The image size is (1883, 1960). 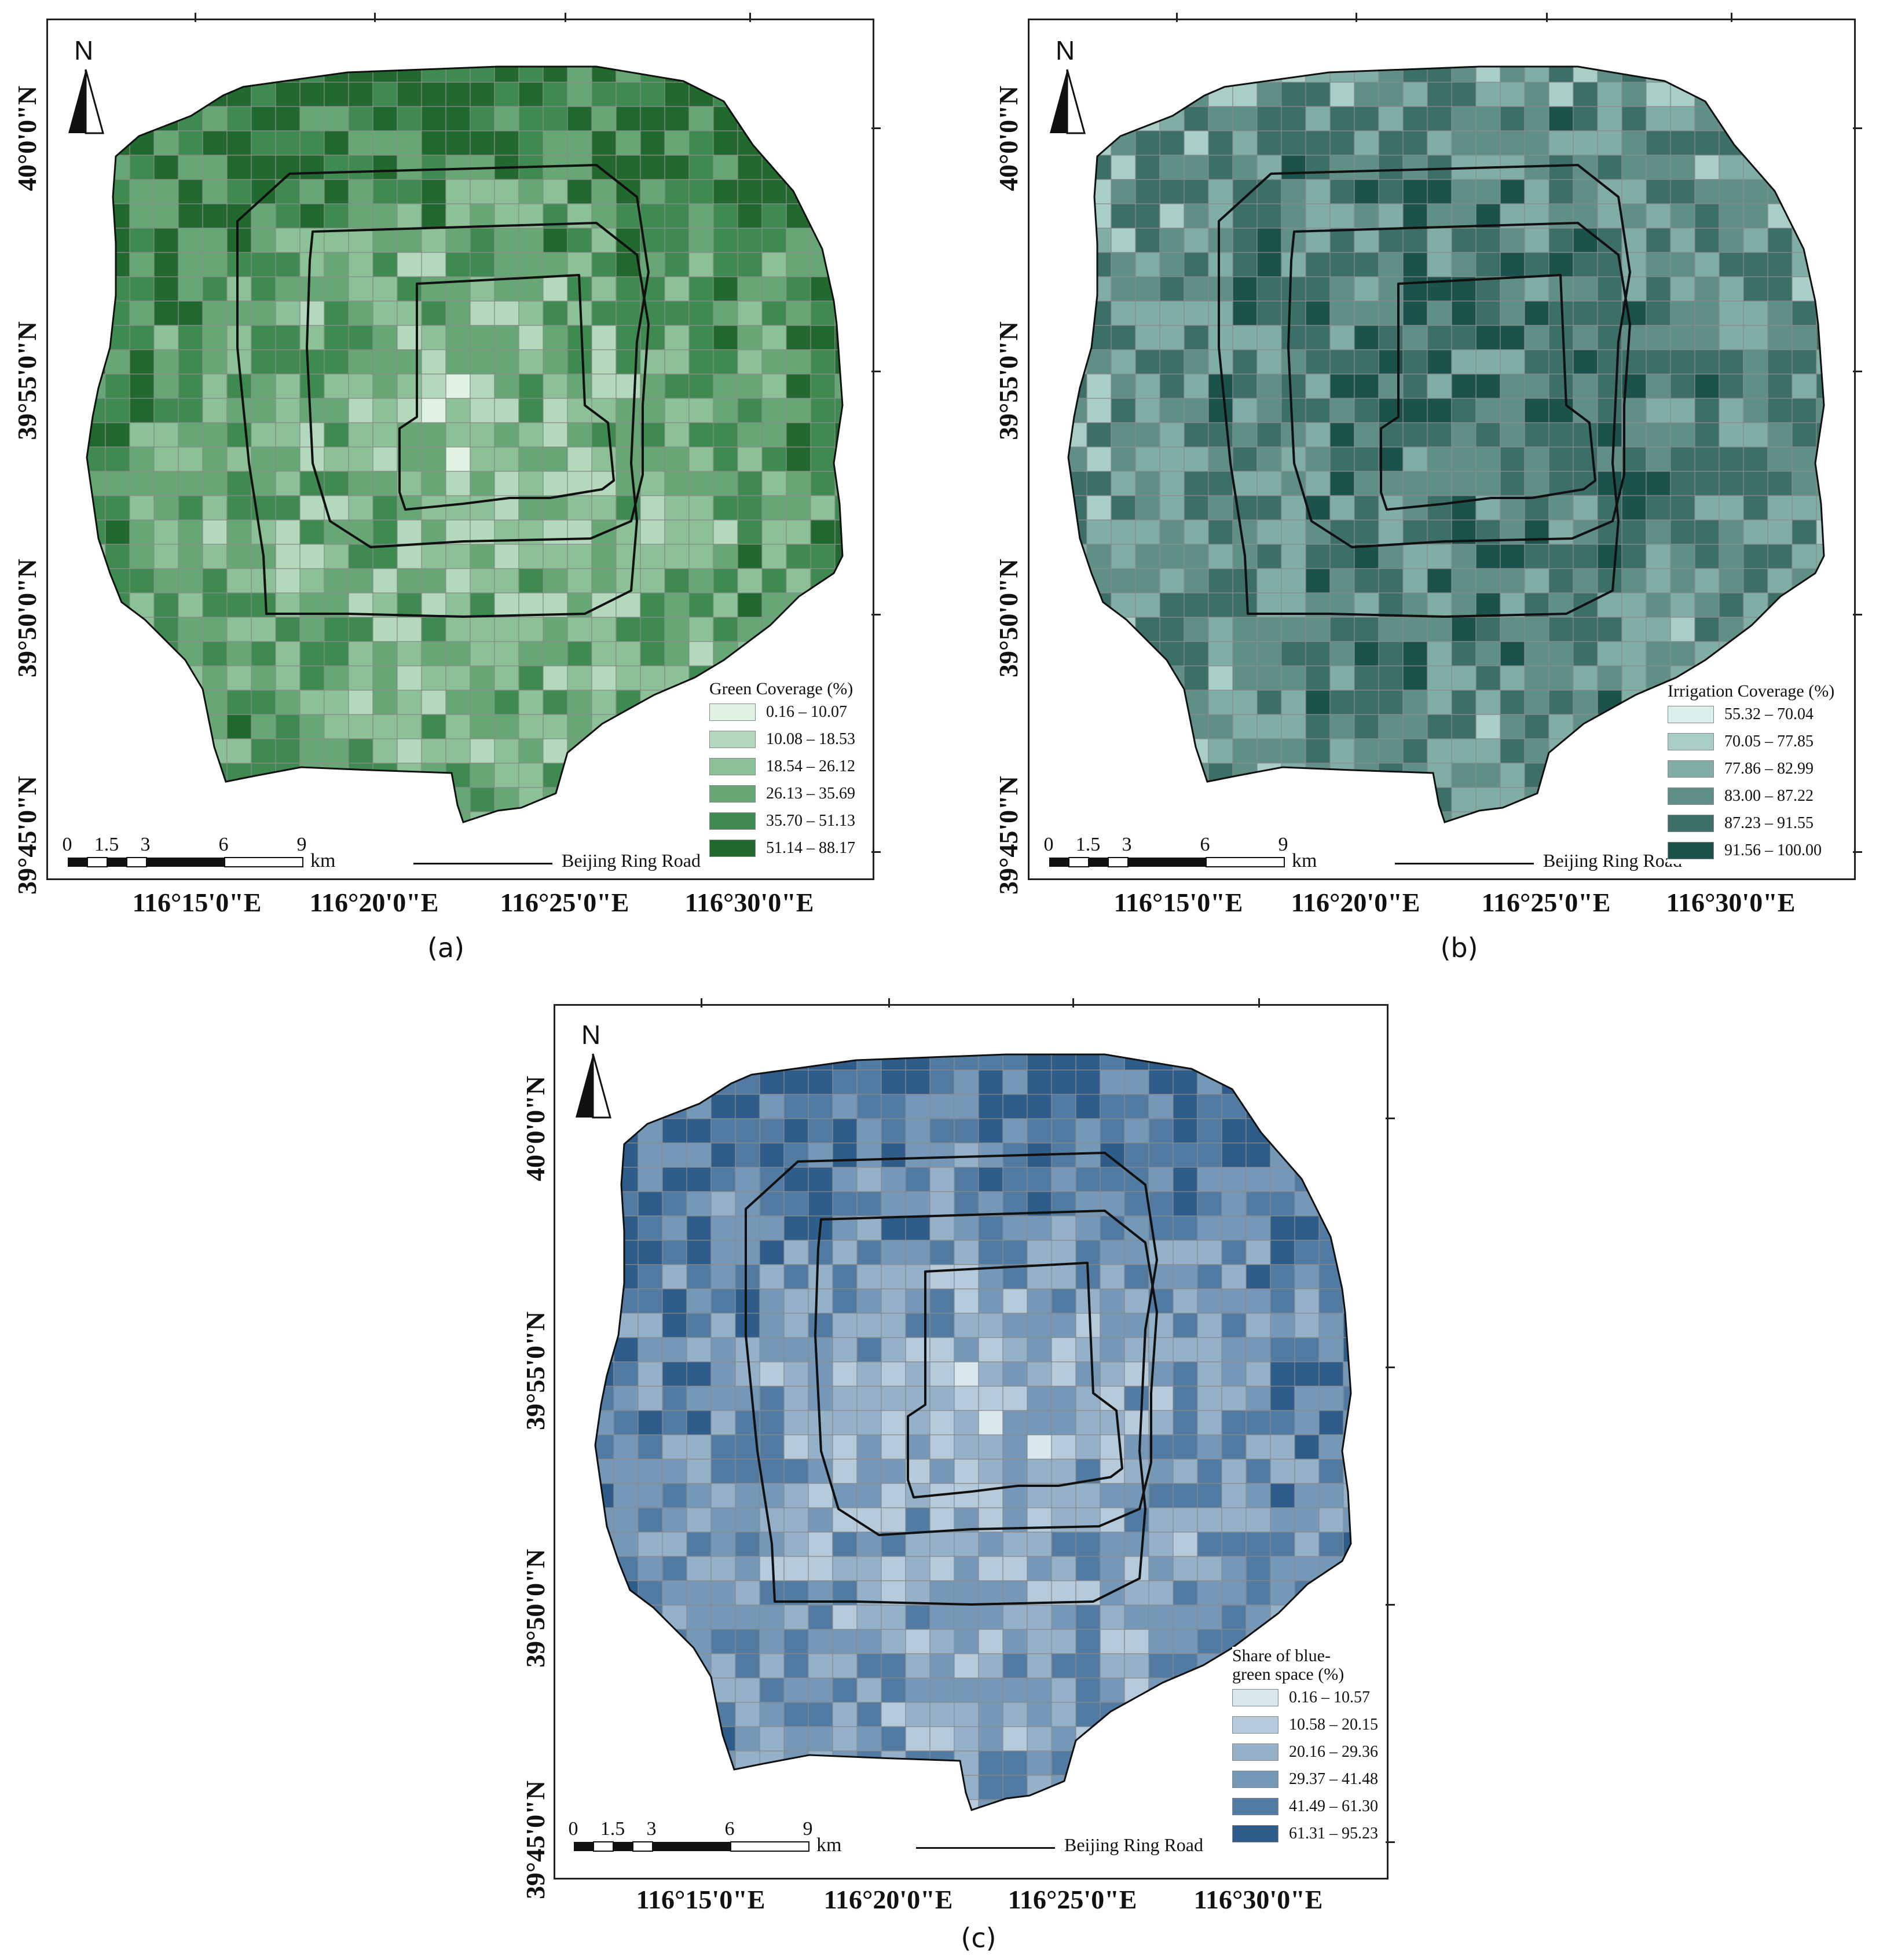 What do you see at coordinates (1356, 17) in the screenshot?
I see `axis-tick` at bounding box center [1356, 17].